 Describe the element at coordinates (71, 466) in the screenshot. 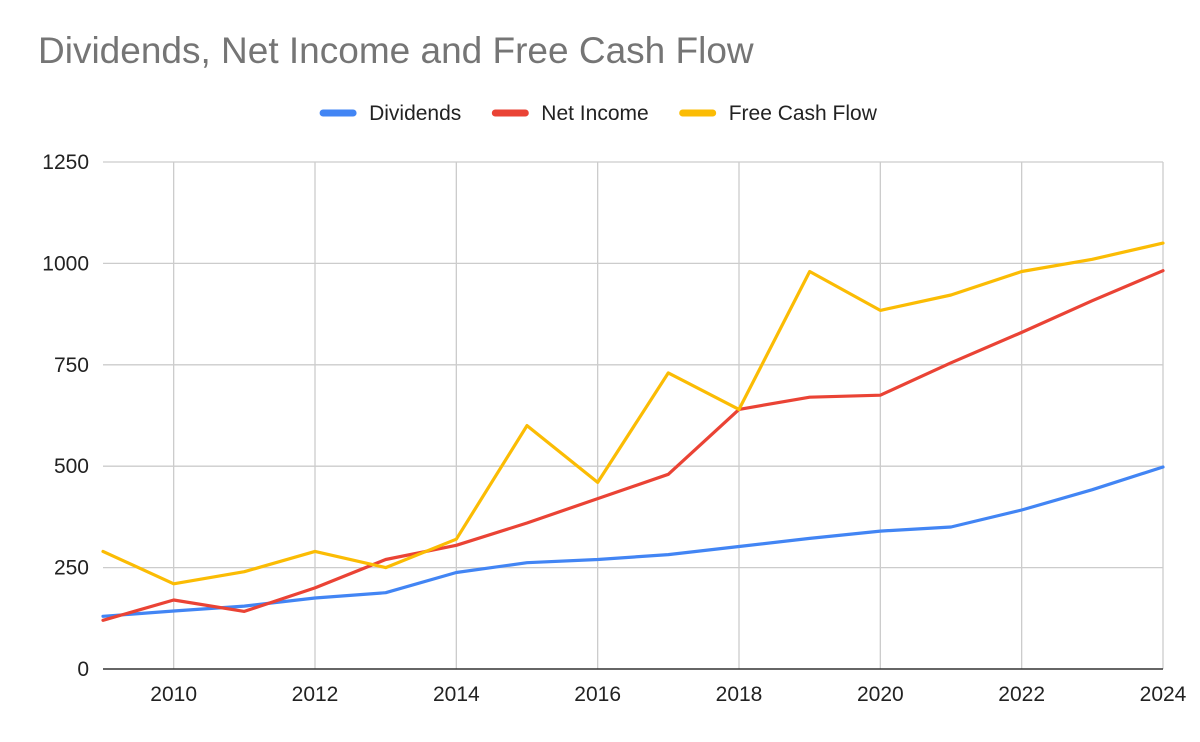

I see `y-tick-label: 500` at that location.